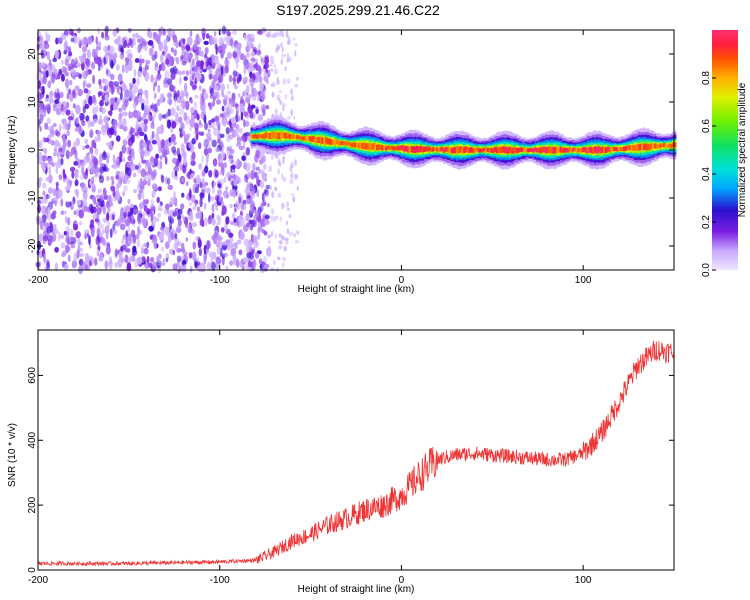  I want to click on colorbar-tick-label: 0.4, so click(706, 174).